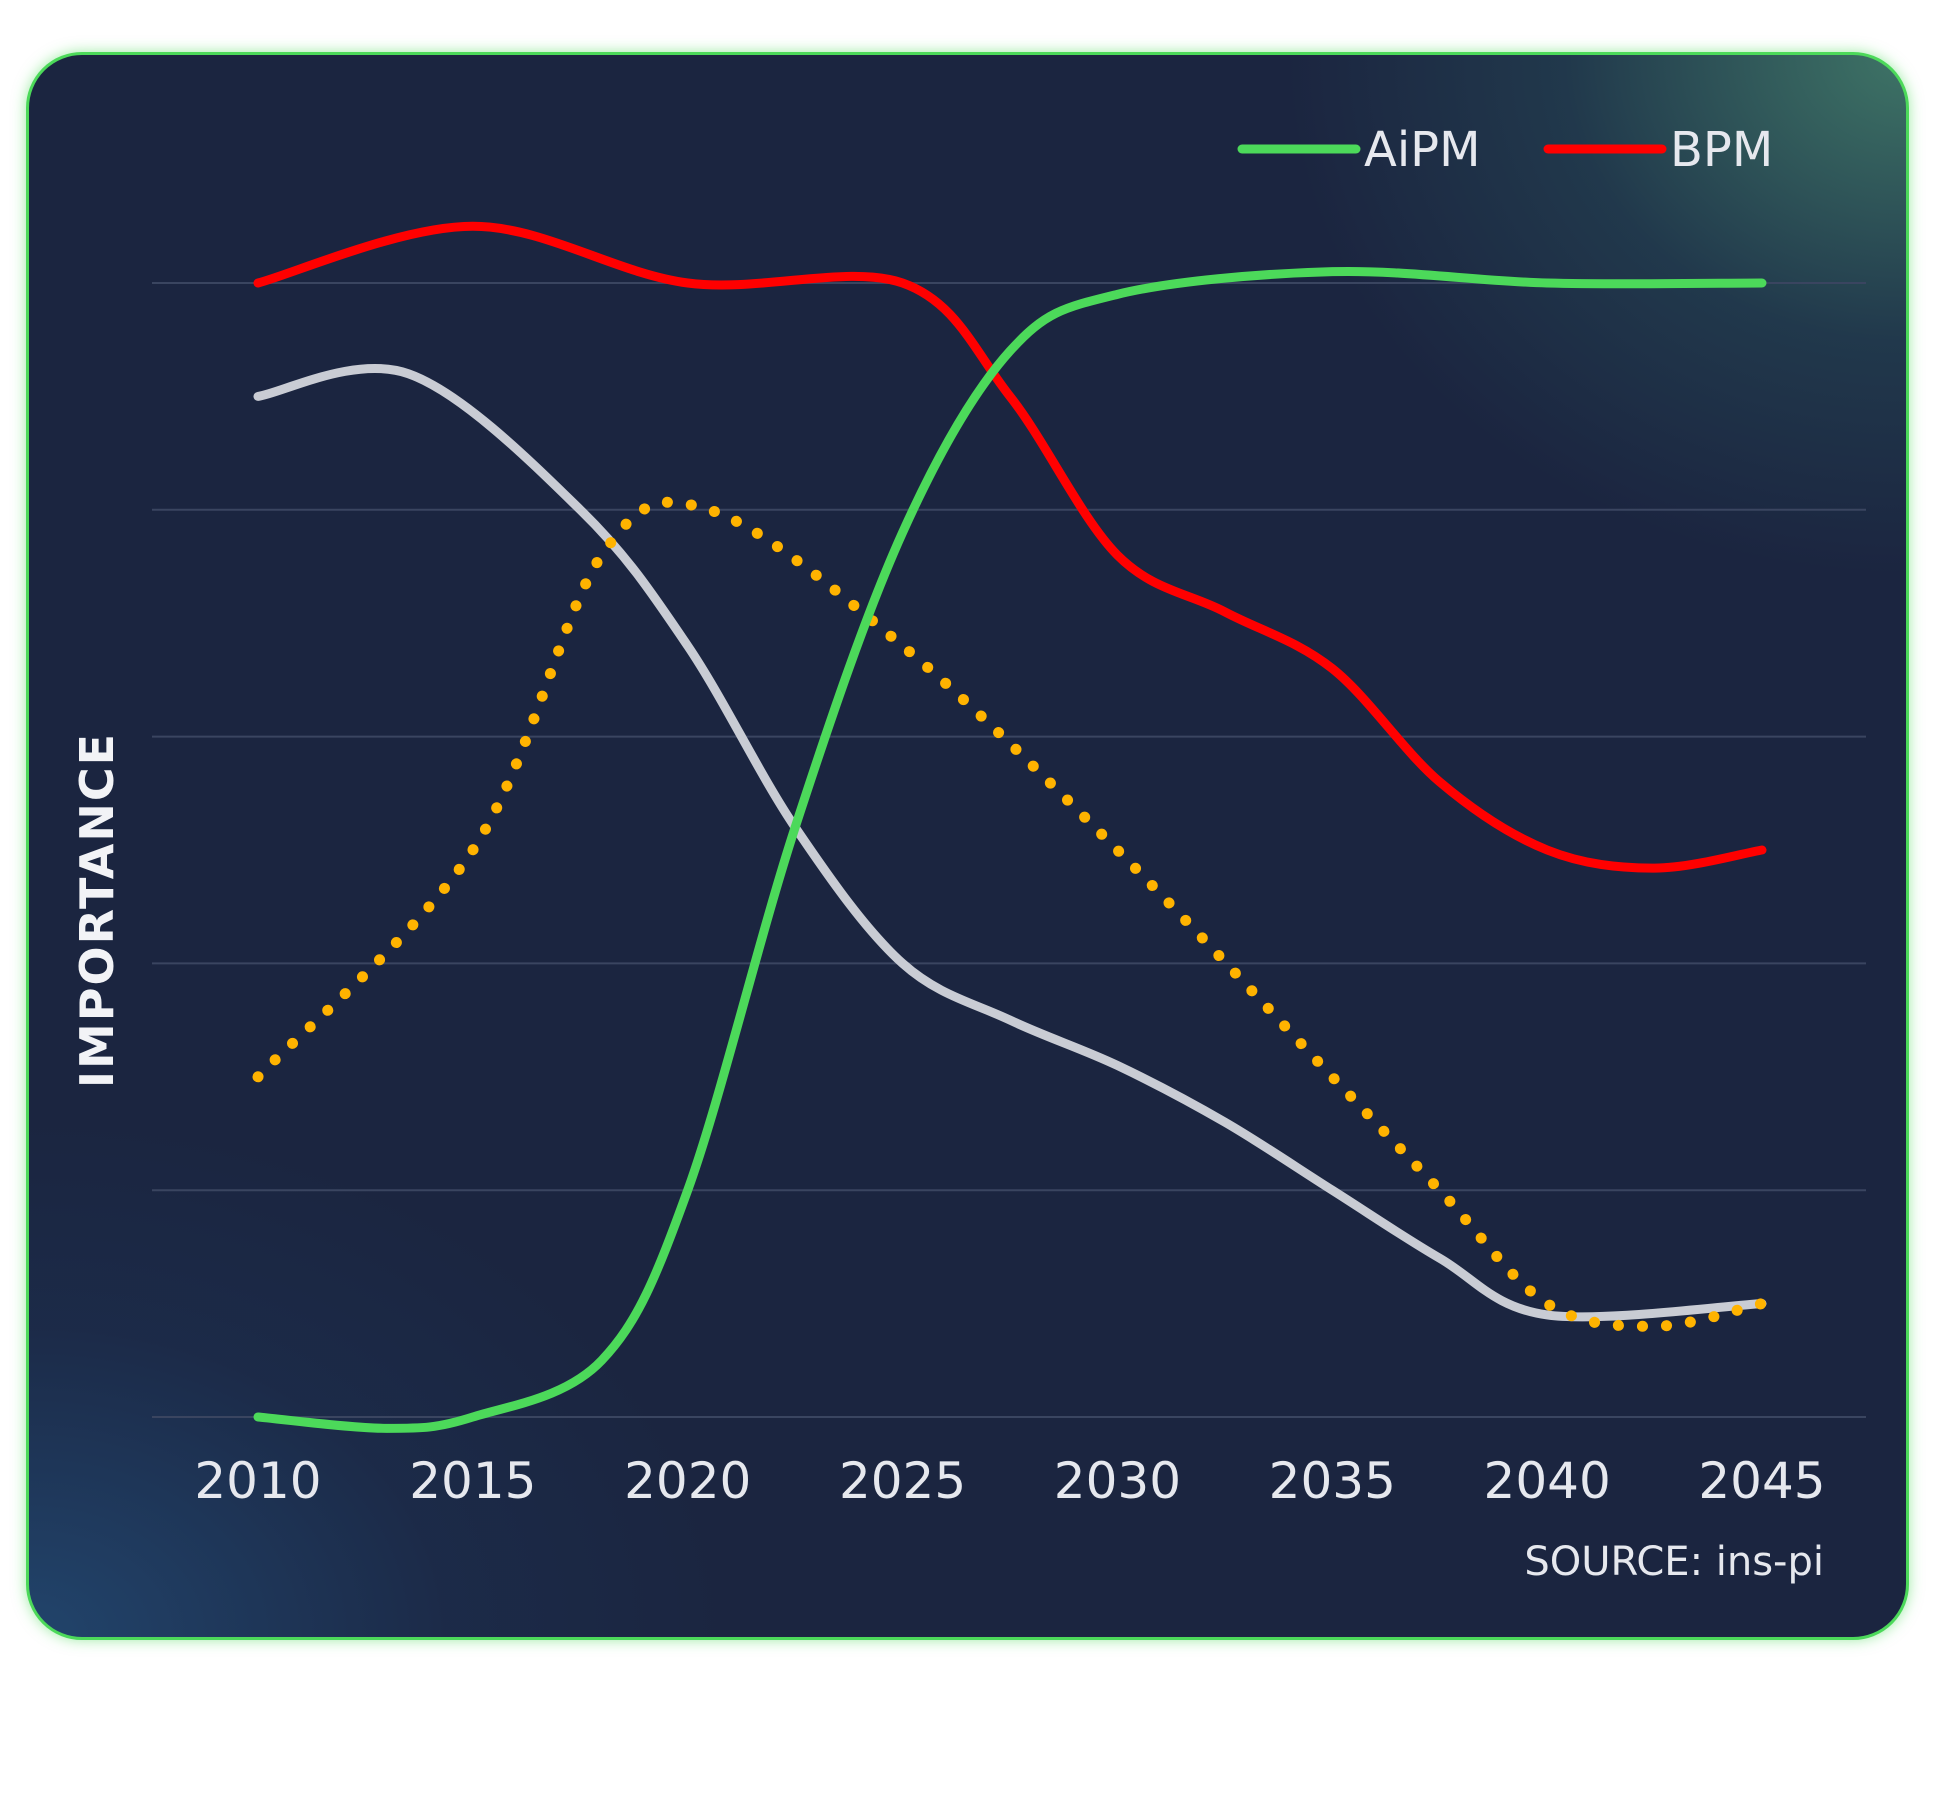 Image resolution: width=1938 pixels, height=1819 pixels. What do you see at coordinates (1505, 150) in the screenshot?
I see `legend: AiPM BPM` at bounding box center [1505, 150].